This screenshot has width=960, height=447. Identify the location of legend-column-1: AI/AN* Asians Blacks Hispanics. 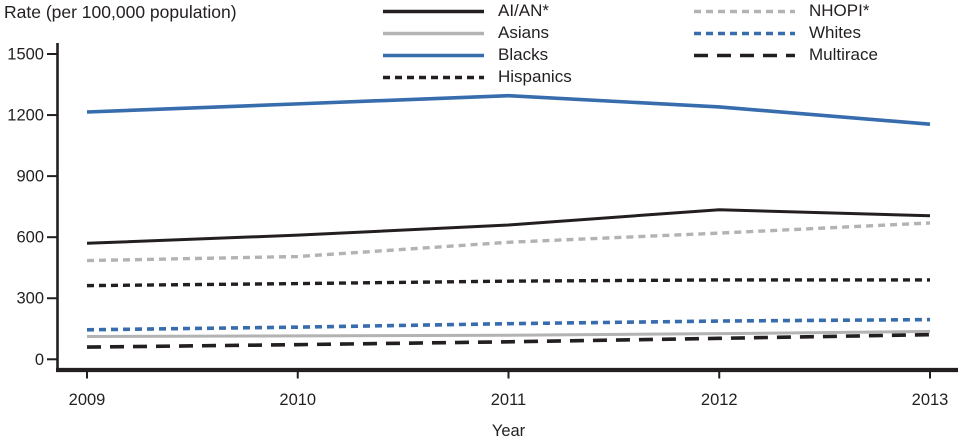
(477, 44).